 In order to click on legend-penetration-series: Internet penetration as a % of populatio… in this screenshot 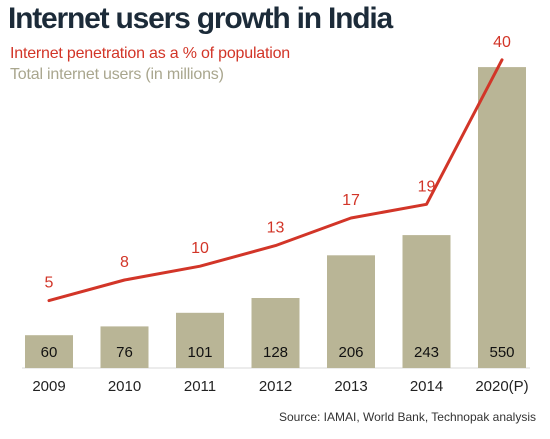, I will do `click(150, 53)`.